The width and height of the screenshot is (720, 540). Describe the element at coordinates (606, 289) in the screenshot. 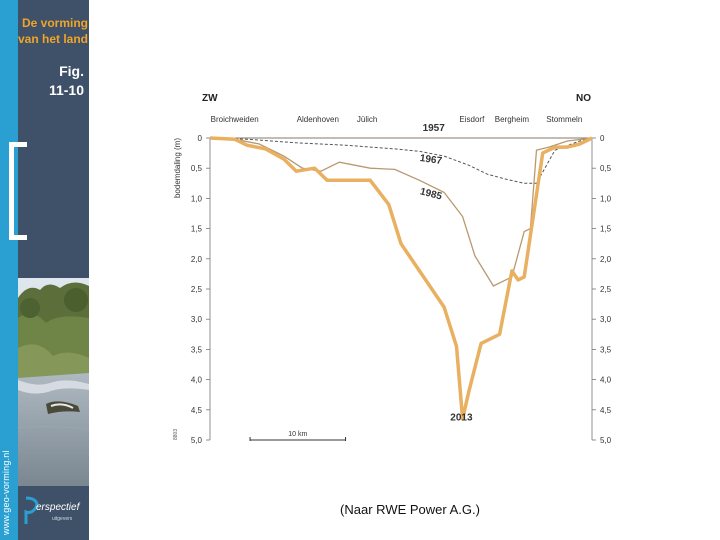

I see `y-tick-label-right: 2,5` at that location.